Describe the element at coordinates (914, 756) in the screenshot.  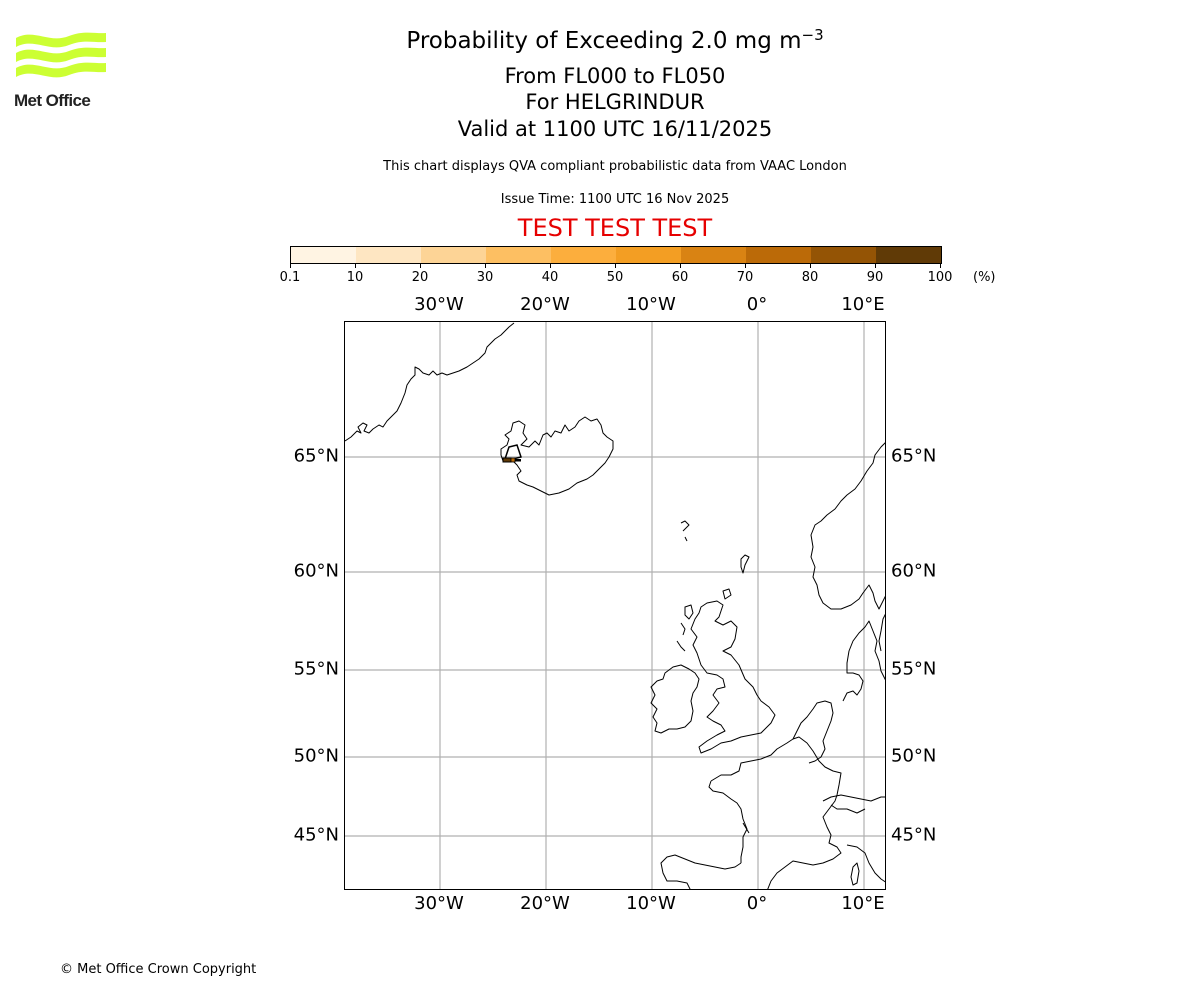
I see `lat-label-right: 50°N` at that location.